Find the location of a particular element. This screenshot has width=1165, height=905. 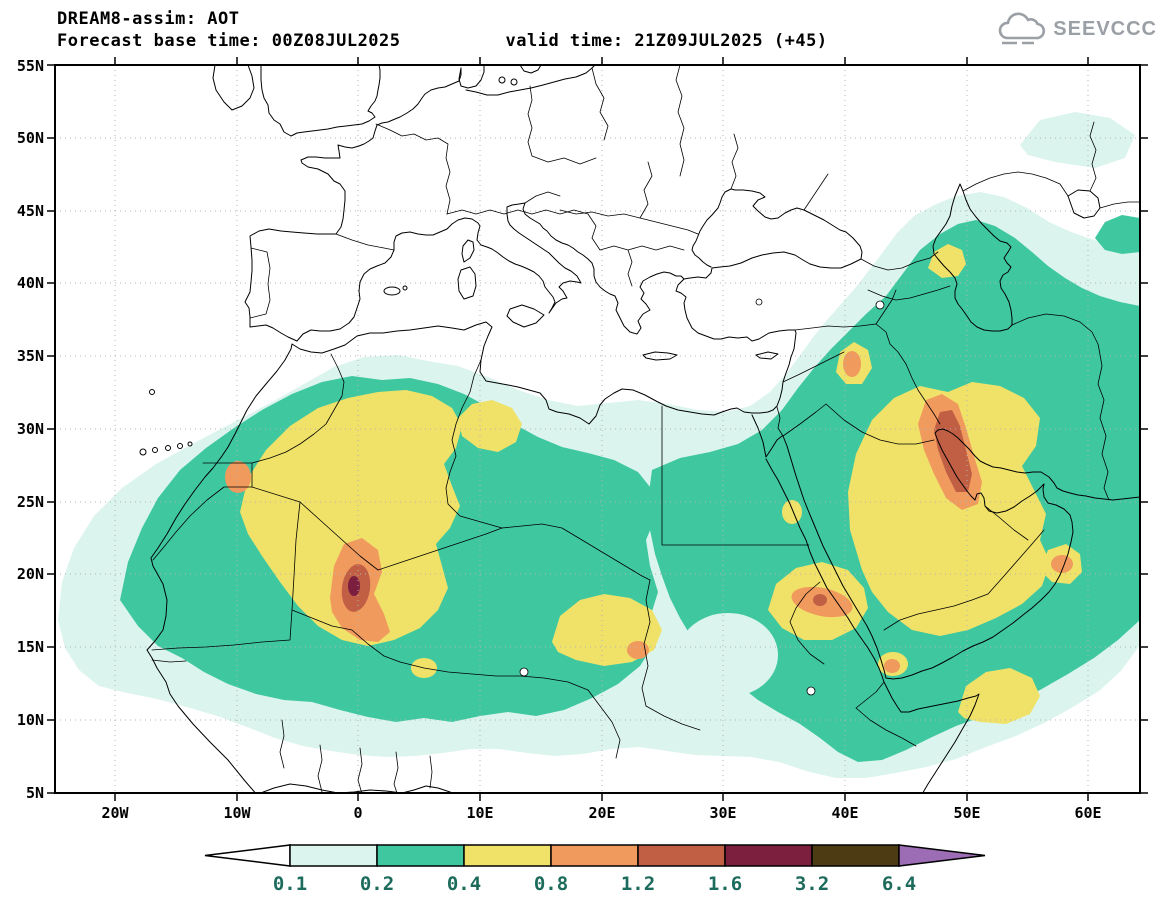

lat-tick-label: 30N is located at coordinates (30, 429).